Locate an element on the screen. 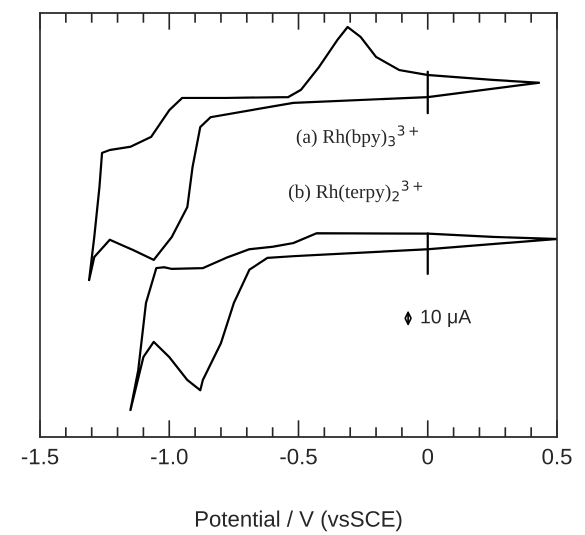 The width and height of the screenshot is (585, 535). x-tick-label: -1.0 is located at coordinates (169, 456).